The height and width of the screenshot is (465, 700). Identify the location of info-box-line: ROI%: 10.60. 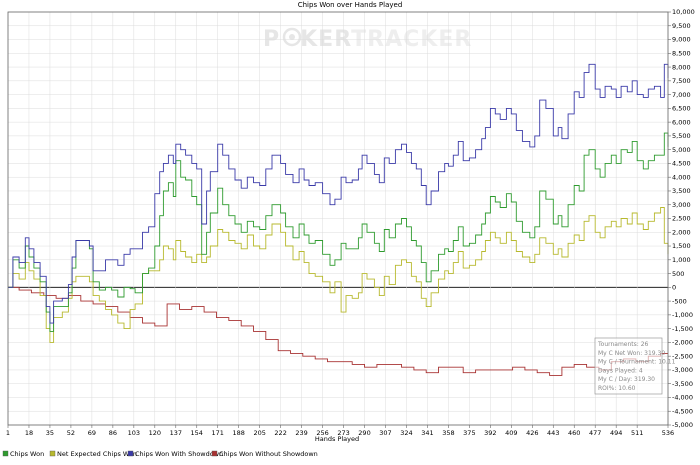
(617, 388).